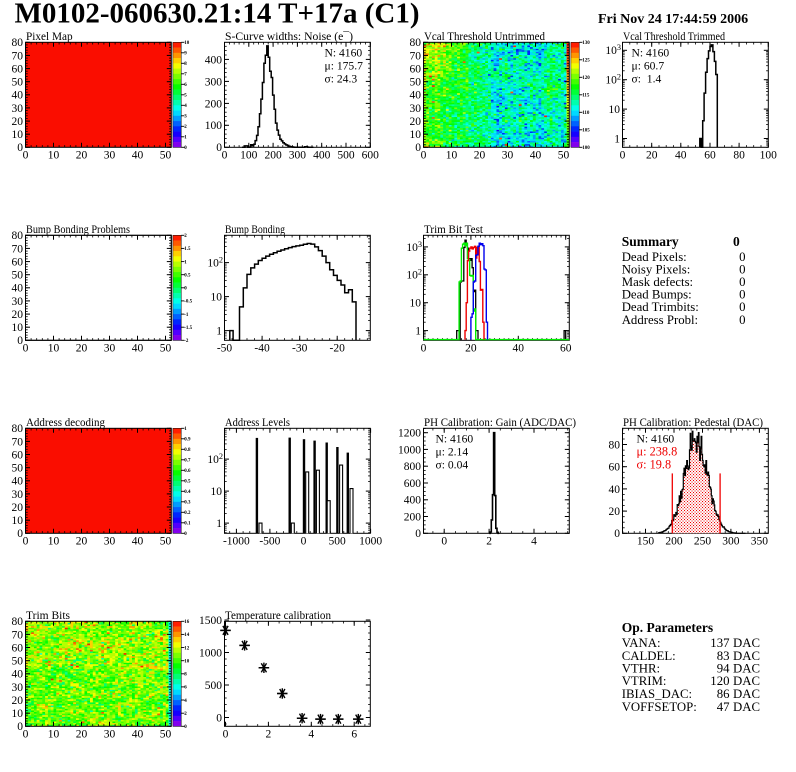 This screenshot has height=772, width=796. I want to click on svg-text: 86, so click(723, 694).